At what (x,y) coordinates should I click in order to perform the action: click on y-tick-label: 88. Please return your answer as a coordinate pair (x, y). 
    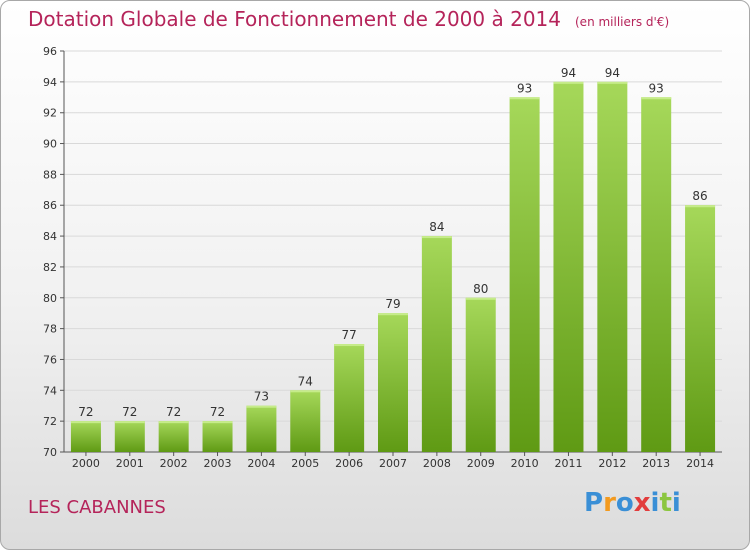
    Looking at the image, I should click on (50, 174).